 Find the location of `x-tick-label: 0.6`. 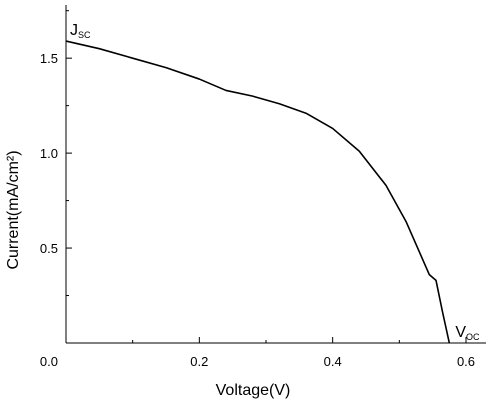

x-tick-label: 0.6 is located at coordinates (466, 361).